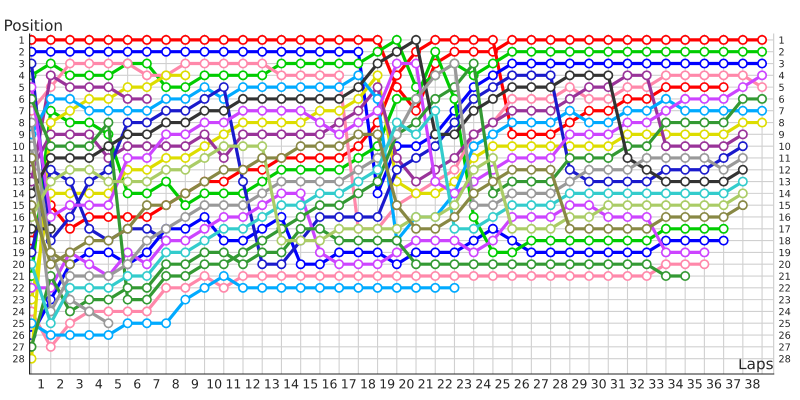 This screenshot has height=400, width=800. What do you see at coordinates (785, 146) in the screenshot?
I see `y2-tick-label: 10` at bounding box center [785, 146].